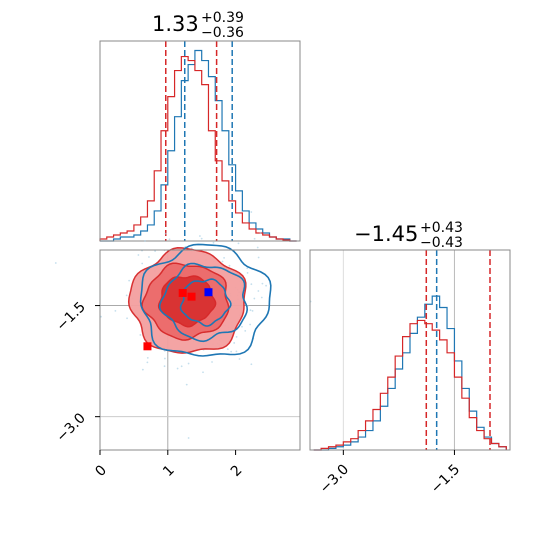 The width and height of the screenshot is (550, 550). I want to click on x-tick-labels-param-0: 0 1 2, so click(169, 465).